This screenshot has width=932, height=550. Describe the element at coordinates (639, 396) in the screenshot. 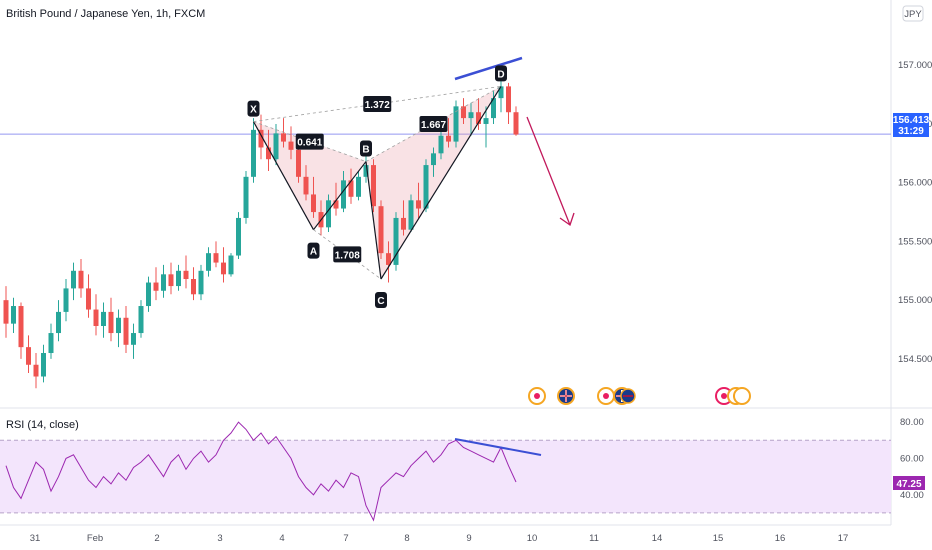

I see `events-row` at that location.